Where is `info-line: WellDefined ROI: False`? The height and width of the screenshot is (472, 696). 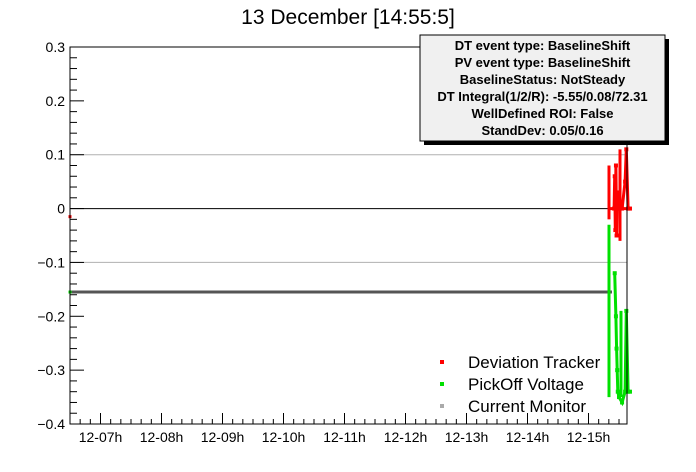 info-line: WellDefined ROI: False is located at coordinates (542, 113).